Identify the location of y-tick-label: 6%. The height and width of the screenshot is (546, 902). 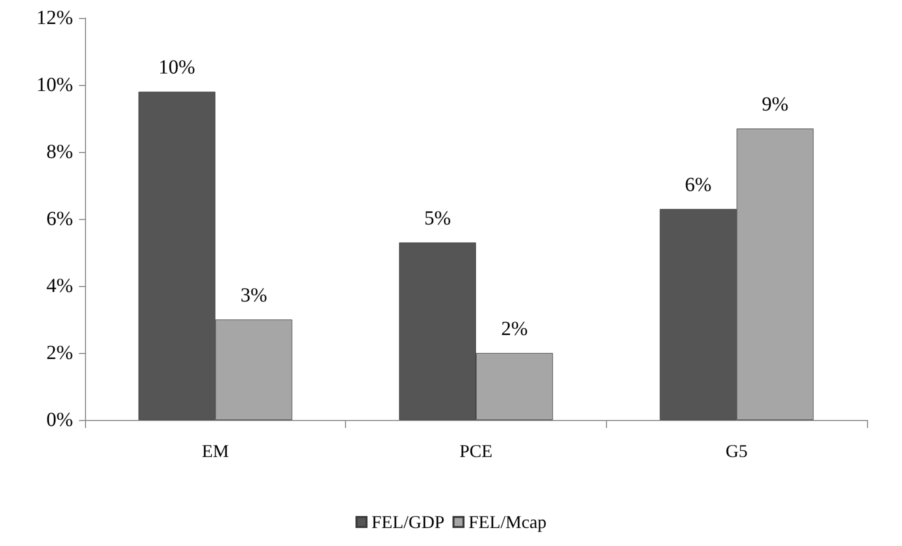
(59, 219).